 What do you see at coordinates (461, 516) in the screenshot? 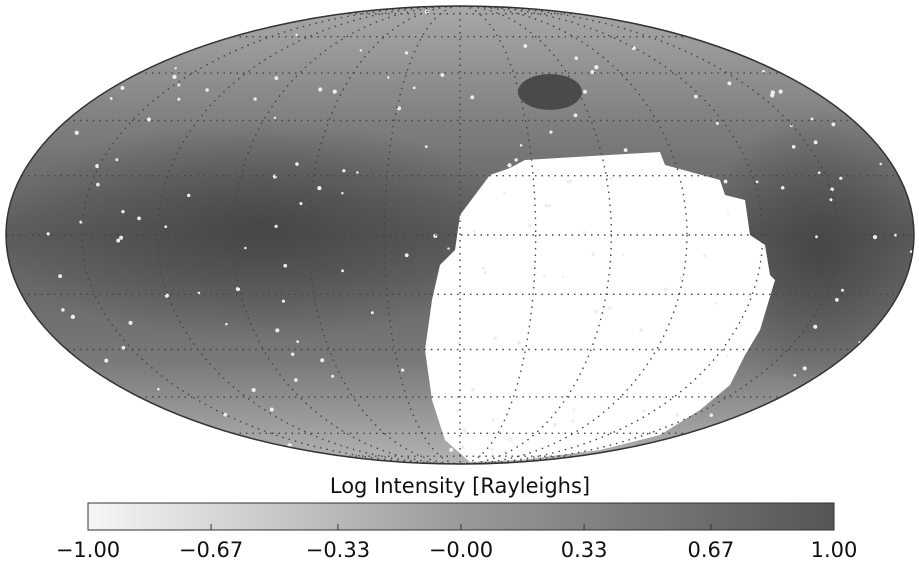
I see `colorbar` at bounding box center [461, 516].